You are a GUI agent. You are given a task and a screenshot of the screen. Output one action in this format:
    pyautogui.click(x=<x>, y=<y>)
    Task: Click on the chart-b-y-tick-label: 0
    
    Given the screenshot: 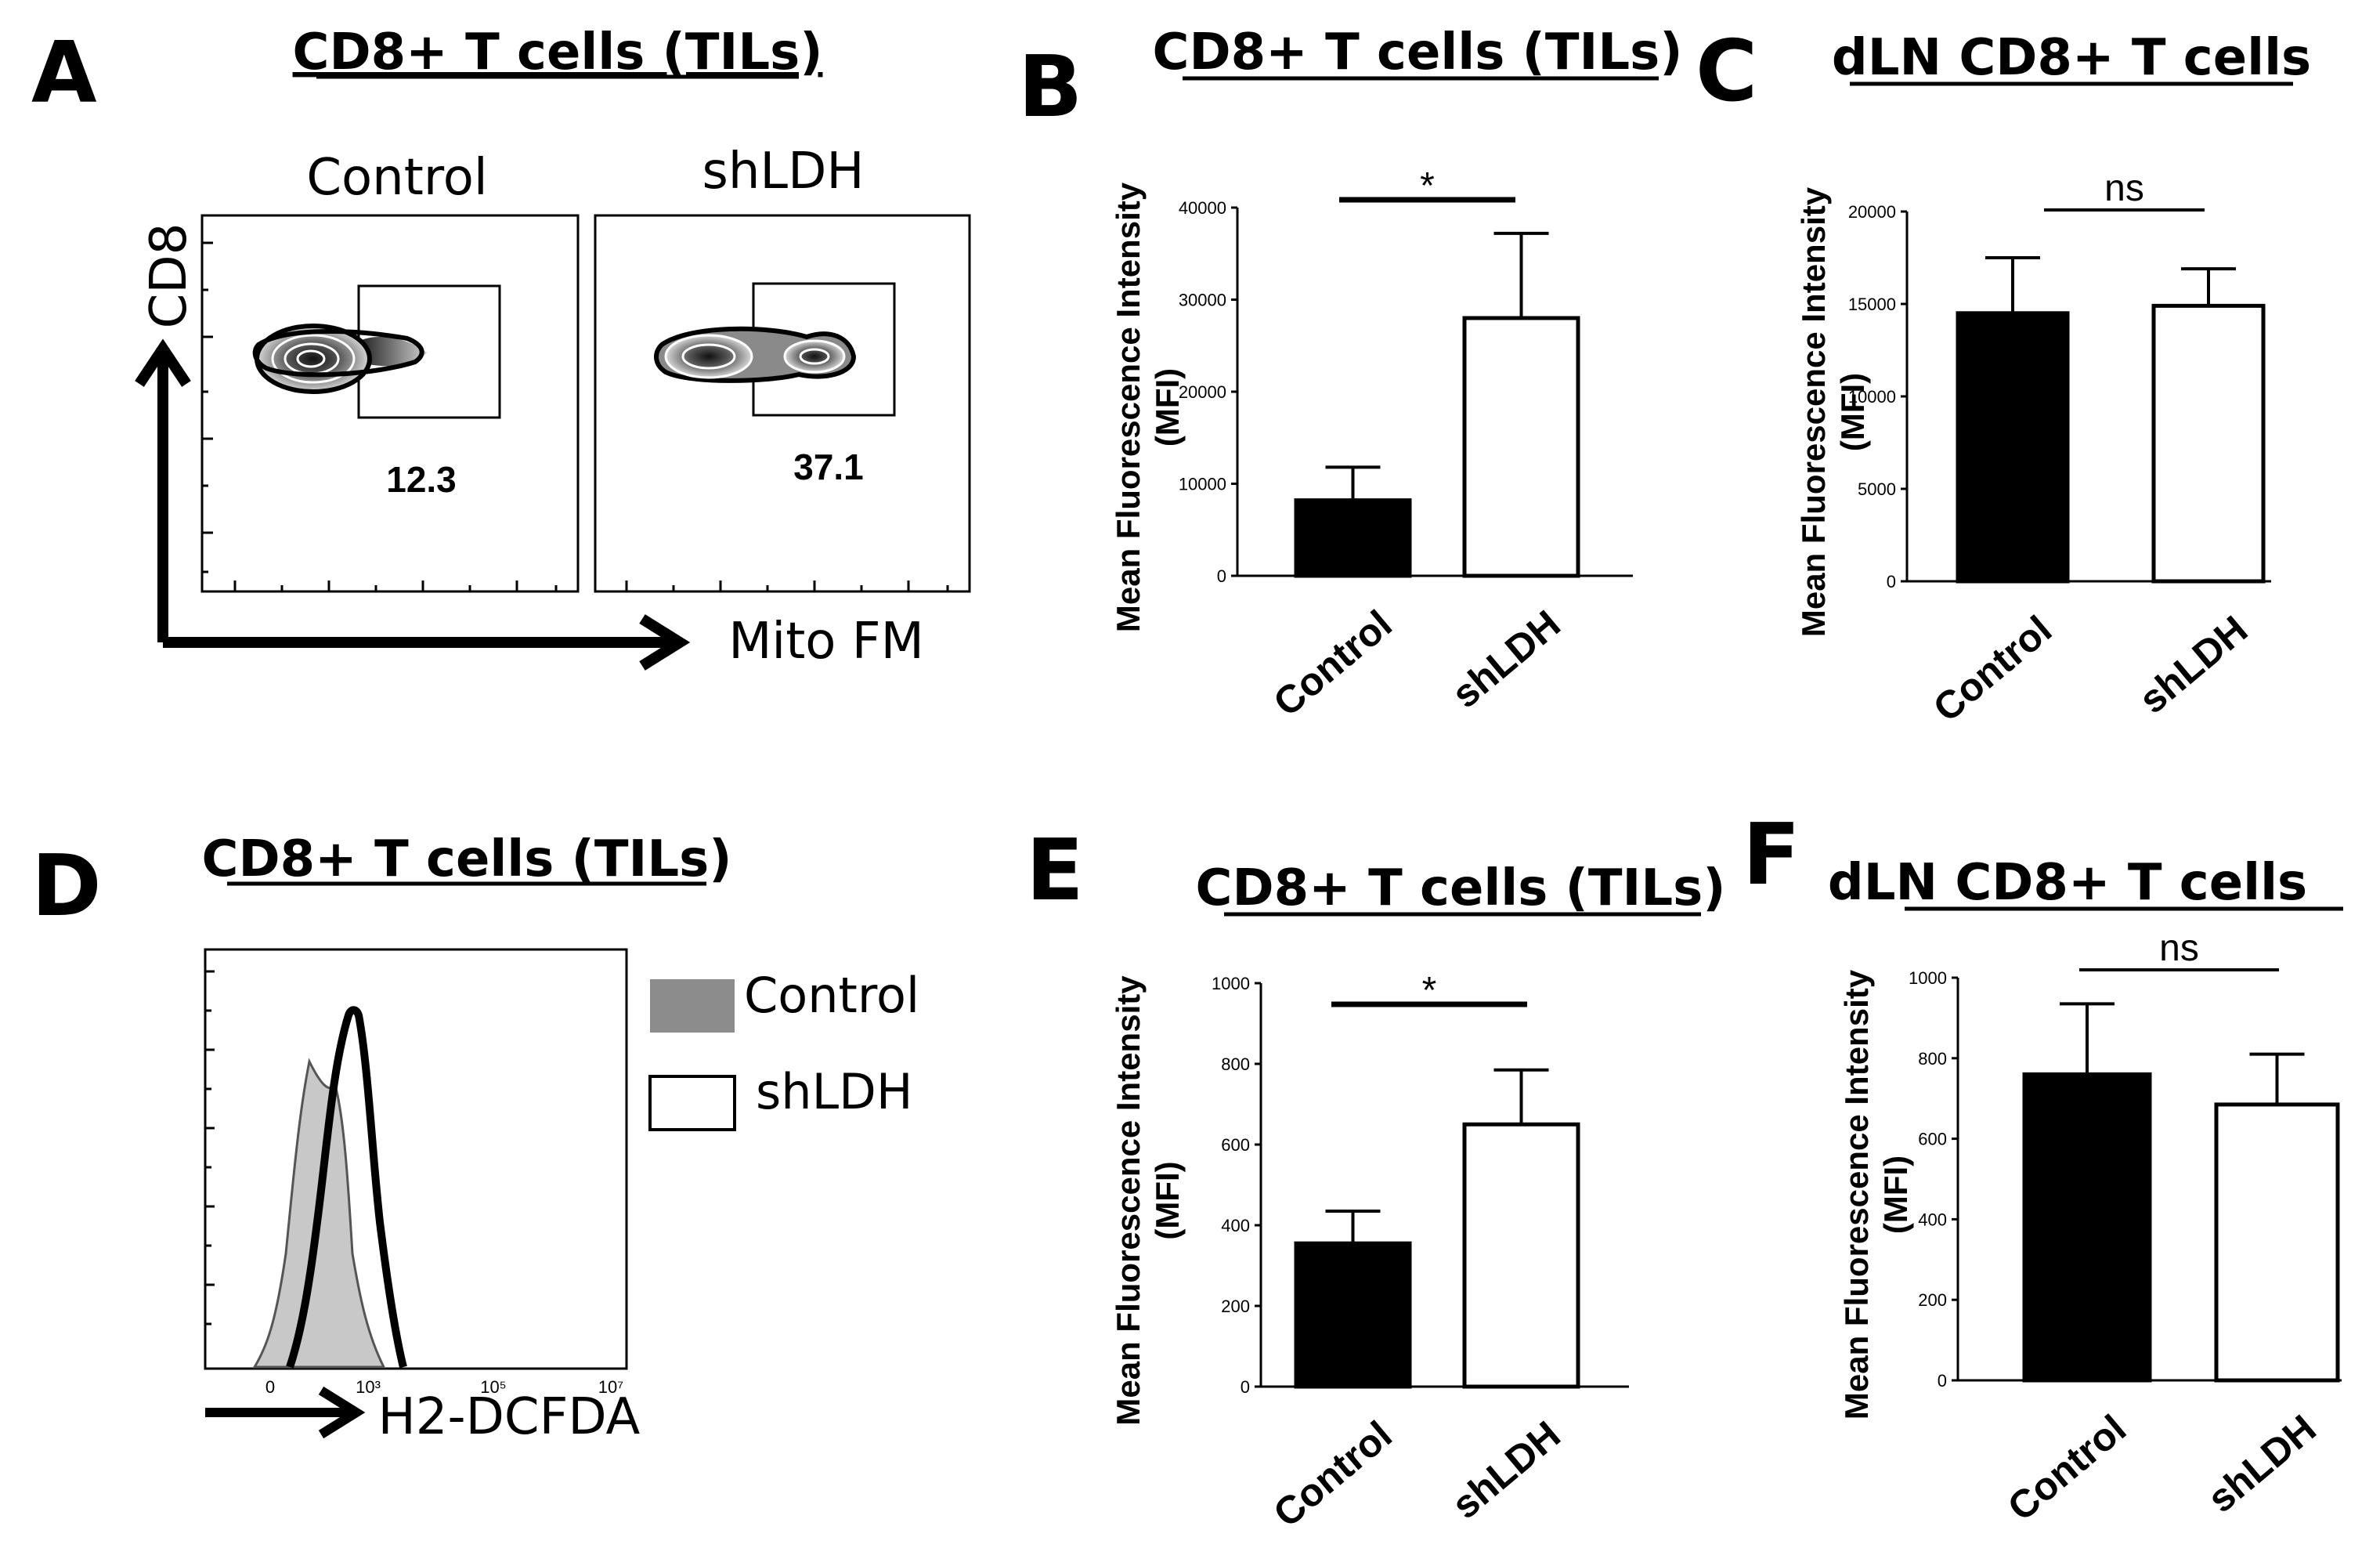 What is the action you would take?
    pyautogui.click(x=1221, y=576)
    